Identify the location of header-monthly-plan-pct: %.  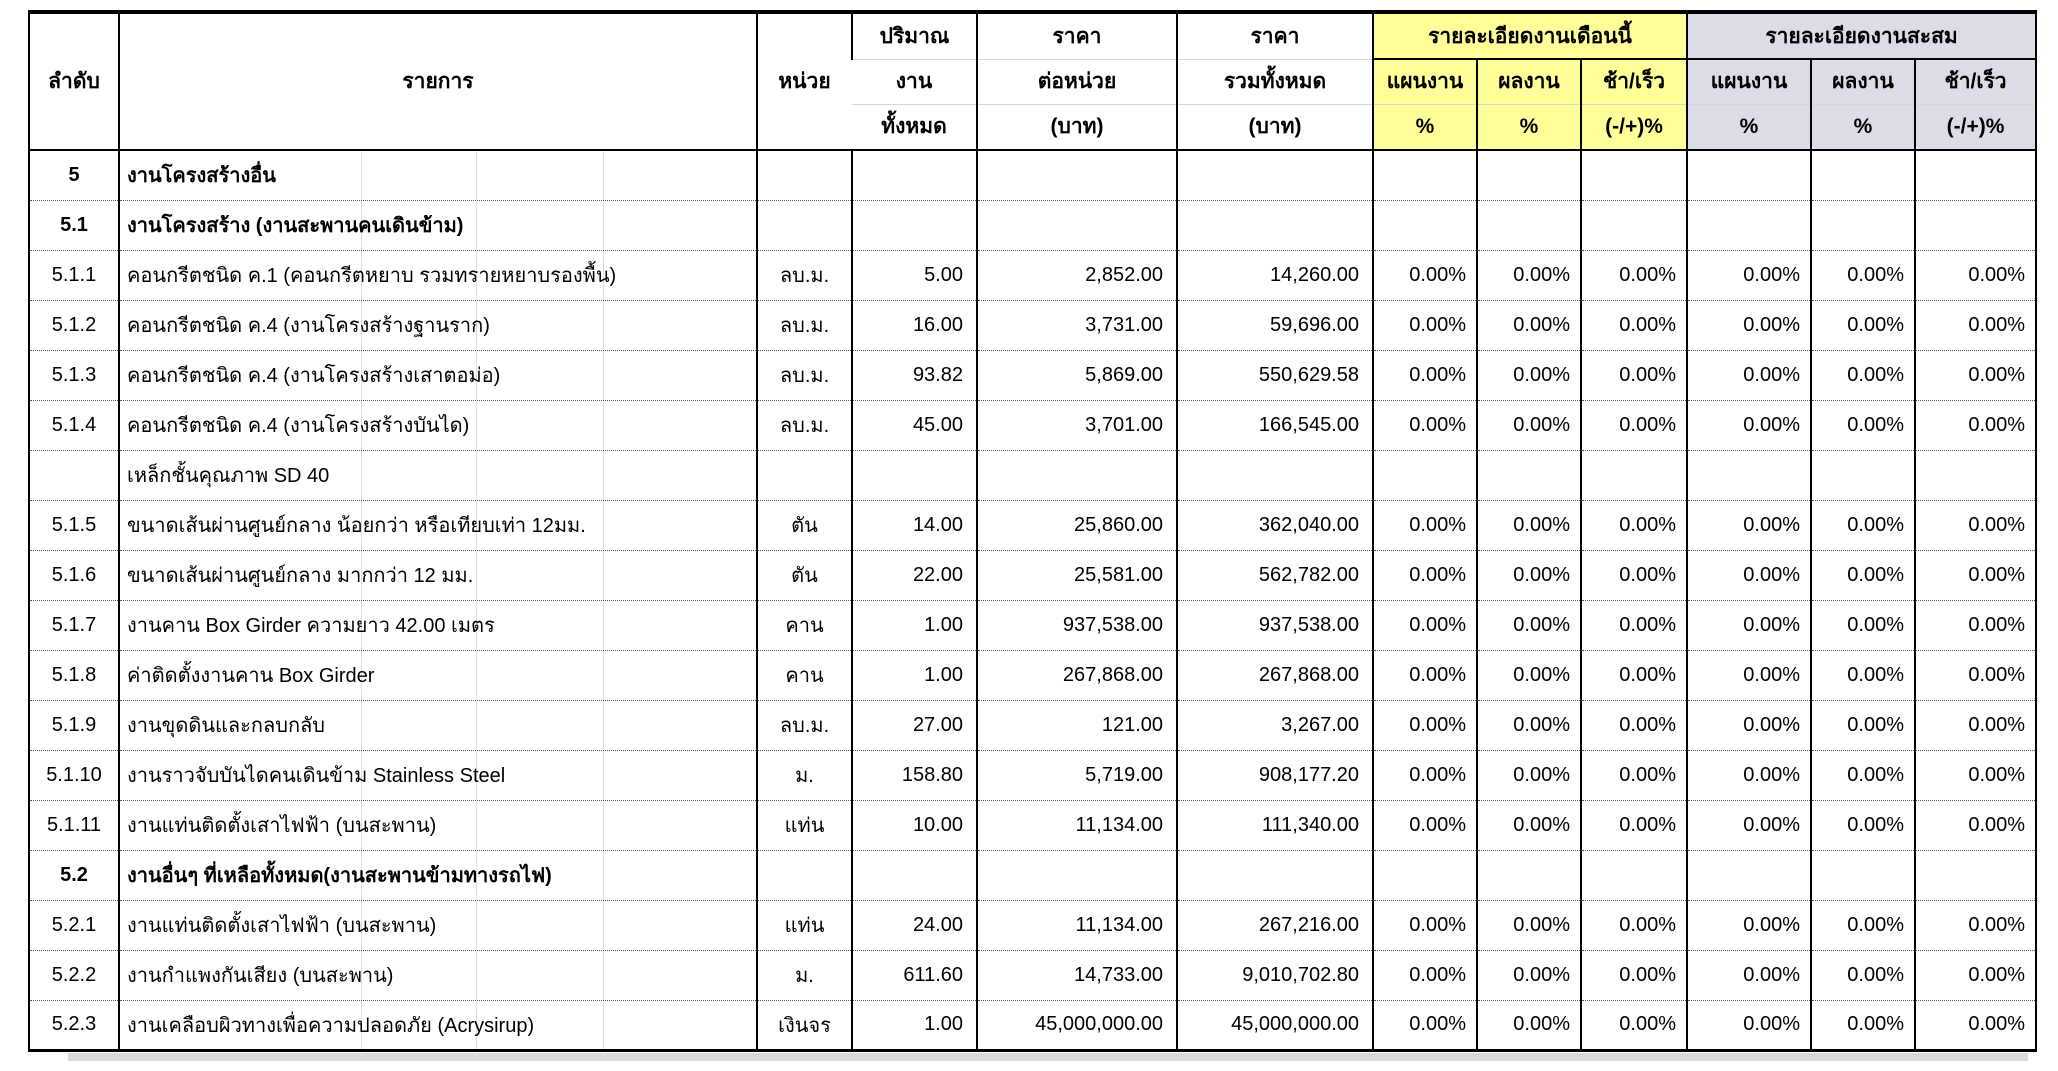
(1424, 127).